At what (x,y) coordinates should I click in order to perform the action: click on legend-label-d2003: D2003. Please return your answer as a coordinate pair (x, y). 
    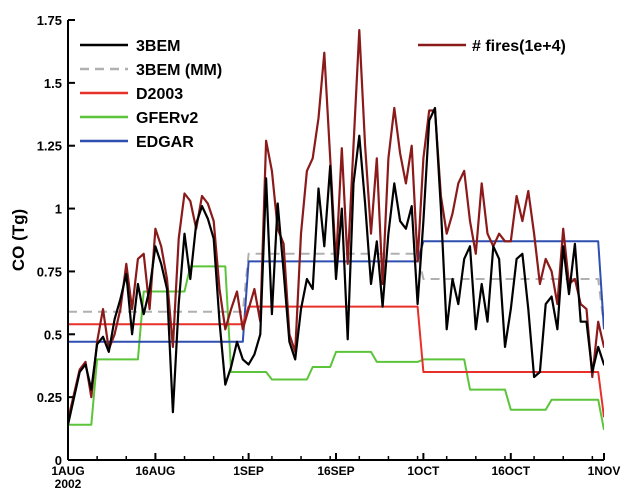
    Looking at the image, I should click on (159, 94).